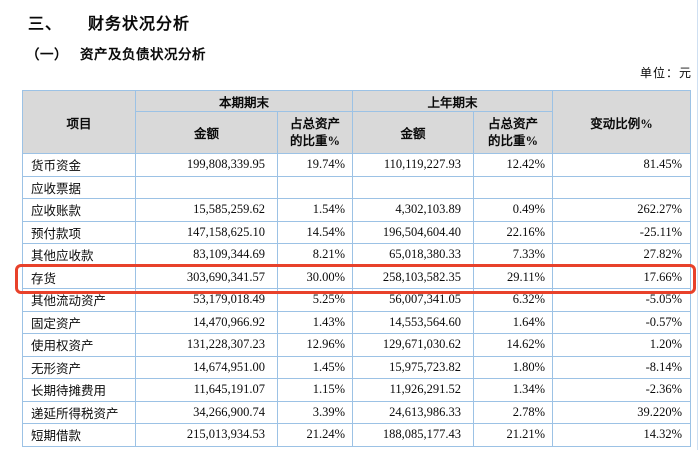  I want to click on cell-current-pct: 1.43%, so click(315, 322).